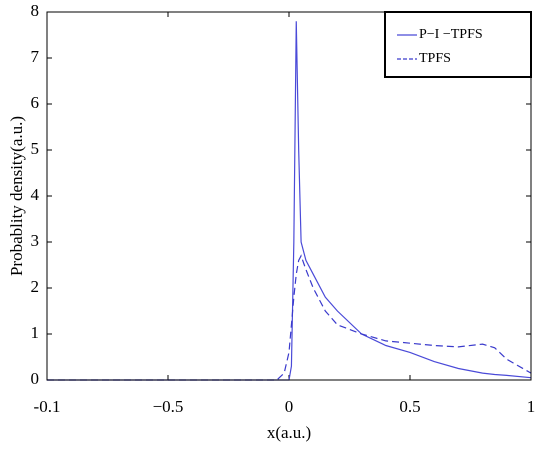  What do you see at coordinates (35, 378) in the screenshot?
I see `y-tick-label: 0` at bounding box center [35, 378].